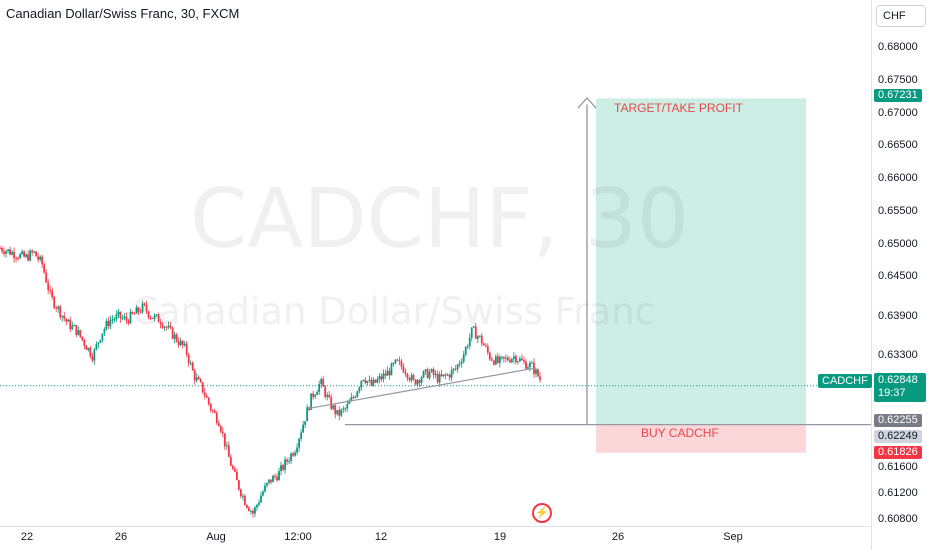 Image resolution: width=932 pixels, height=550 pixels. What do you see at coordinates (121, 537) in the screenshot?
I see `time-tick: 26` at bounding box center [121, 537].